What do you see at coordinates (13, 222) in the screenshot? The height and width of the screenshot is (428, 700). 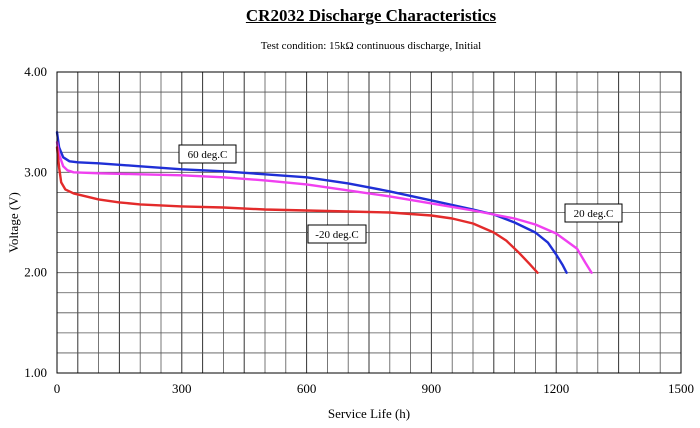 I see `y-axis-label: Voltage (V)` at bounding box center [13, 222].